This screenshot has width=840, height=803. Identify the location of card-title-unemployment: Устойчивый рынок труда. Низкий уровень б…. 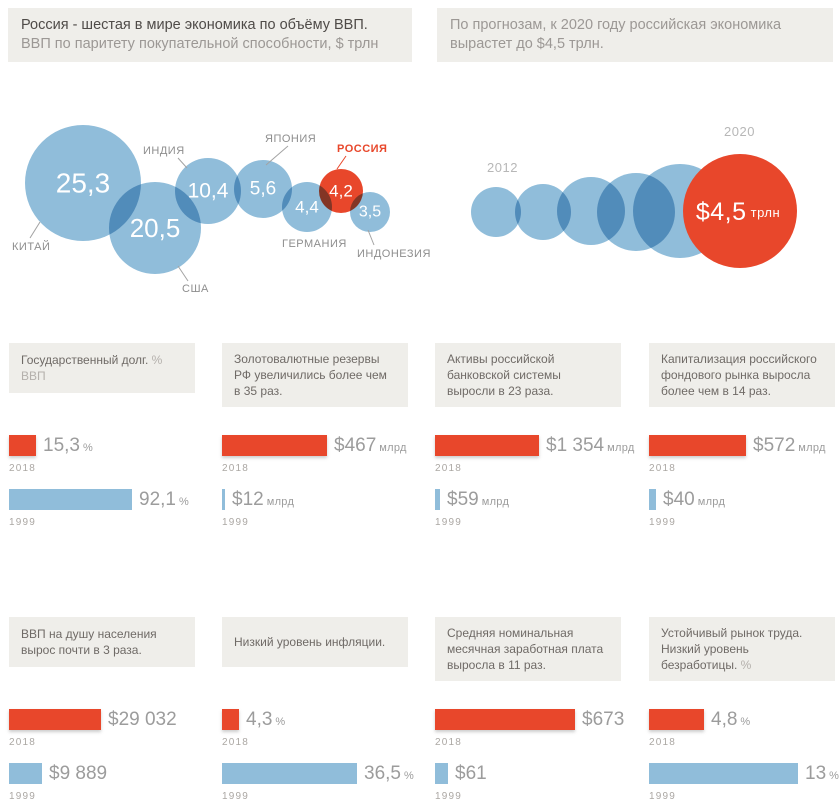
(742, 649).